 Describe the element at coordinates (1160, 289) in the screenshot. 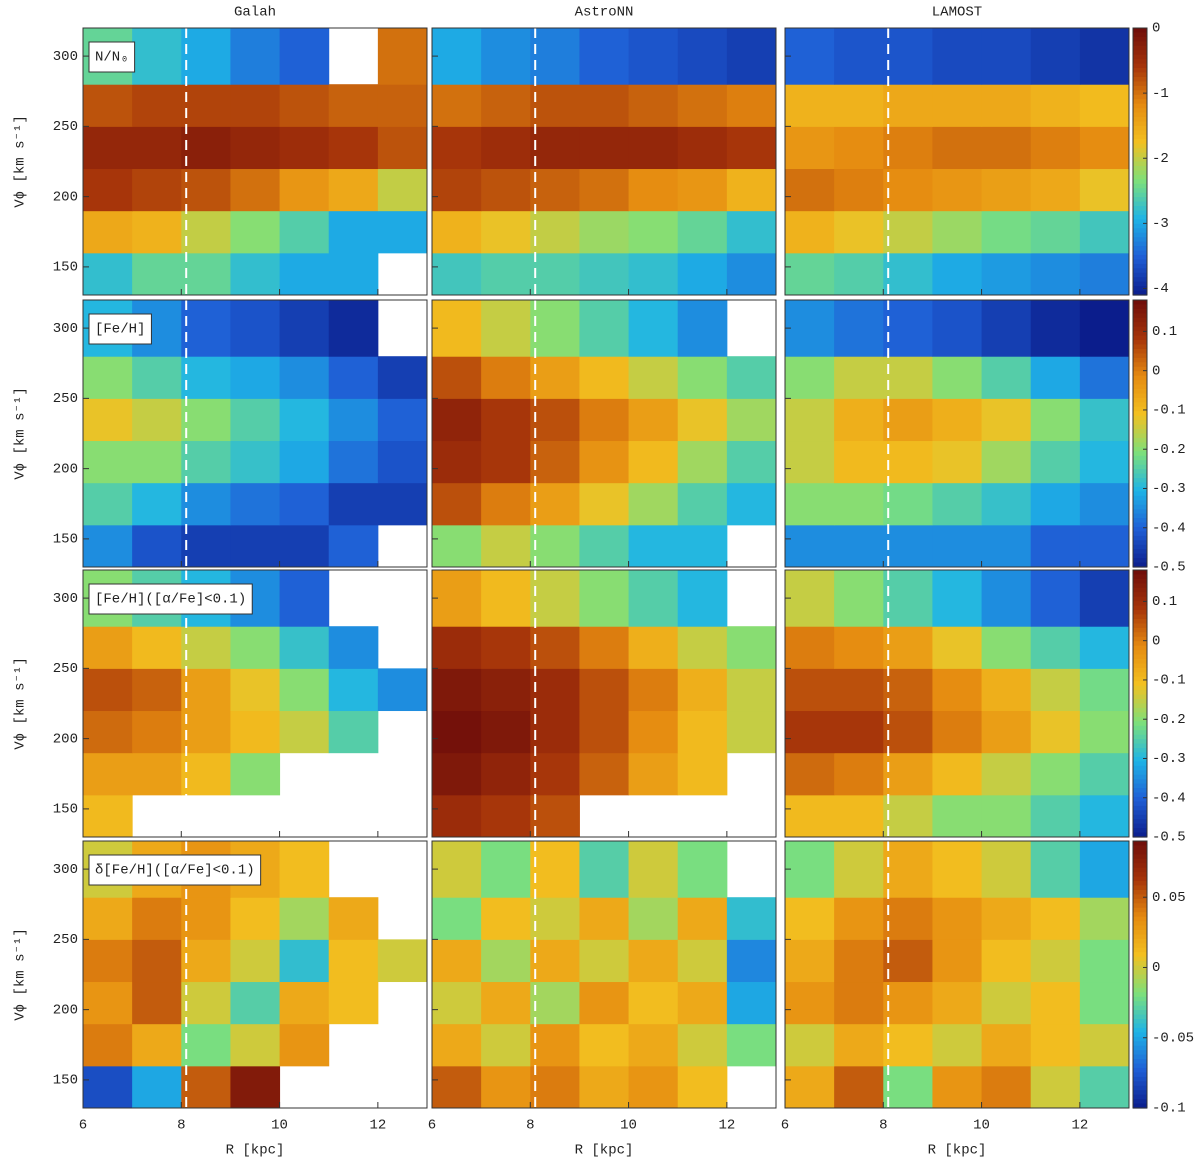

I see `colorbar-tick-label: -4` at that location.